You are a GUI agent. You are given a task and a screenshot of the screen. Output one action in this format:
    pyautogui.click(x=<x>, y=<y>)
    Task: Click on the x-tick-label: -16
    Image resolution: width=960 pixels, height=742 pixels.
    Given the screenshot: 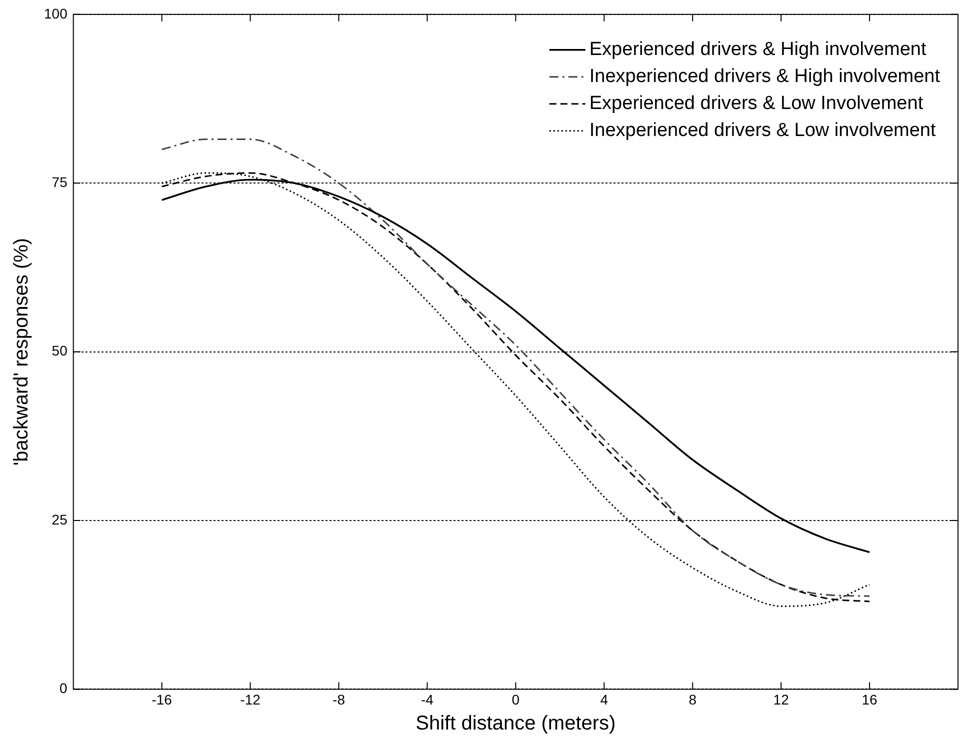 What is the action you would take?
    pyautogui.click(x=162, y=699)
    